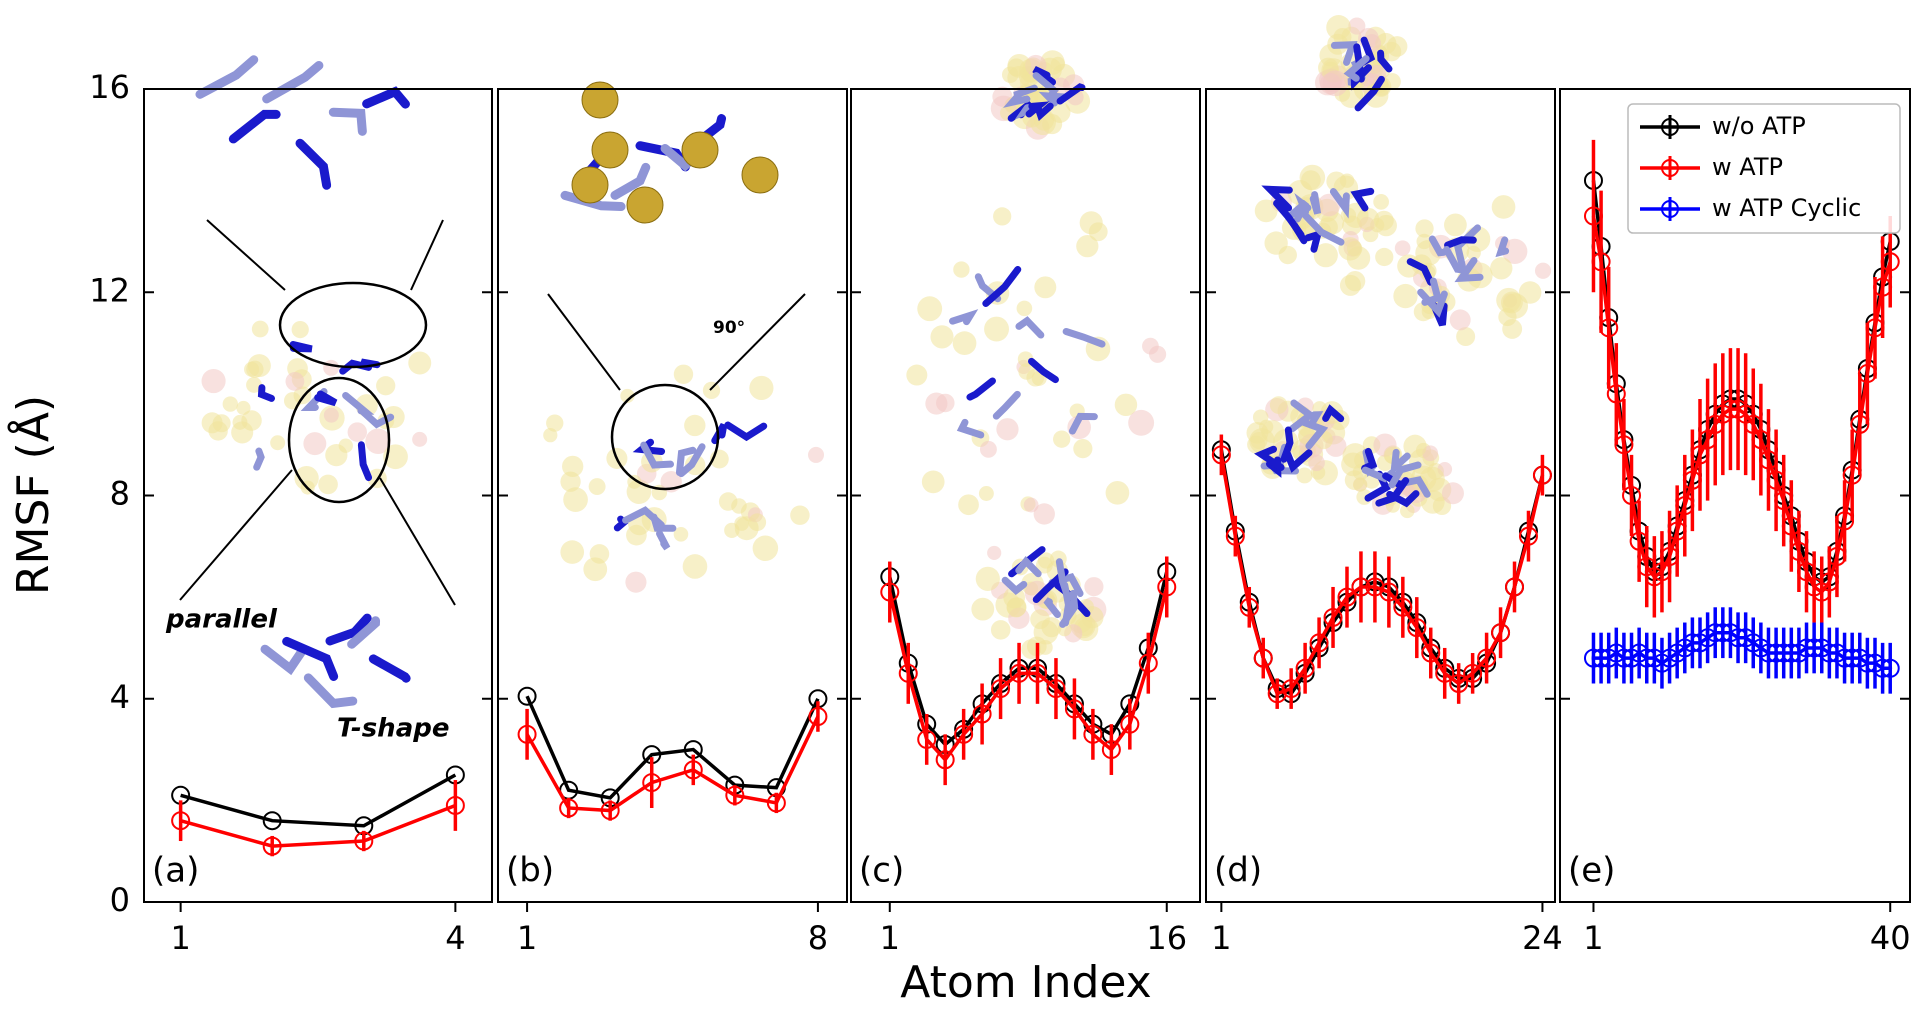  Describe the element at coordinates (120, 697) in the screenshot. I see `y-tick-label: 4` at that location.